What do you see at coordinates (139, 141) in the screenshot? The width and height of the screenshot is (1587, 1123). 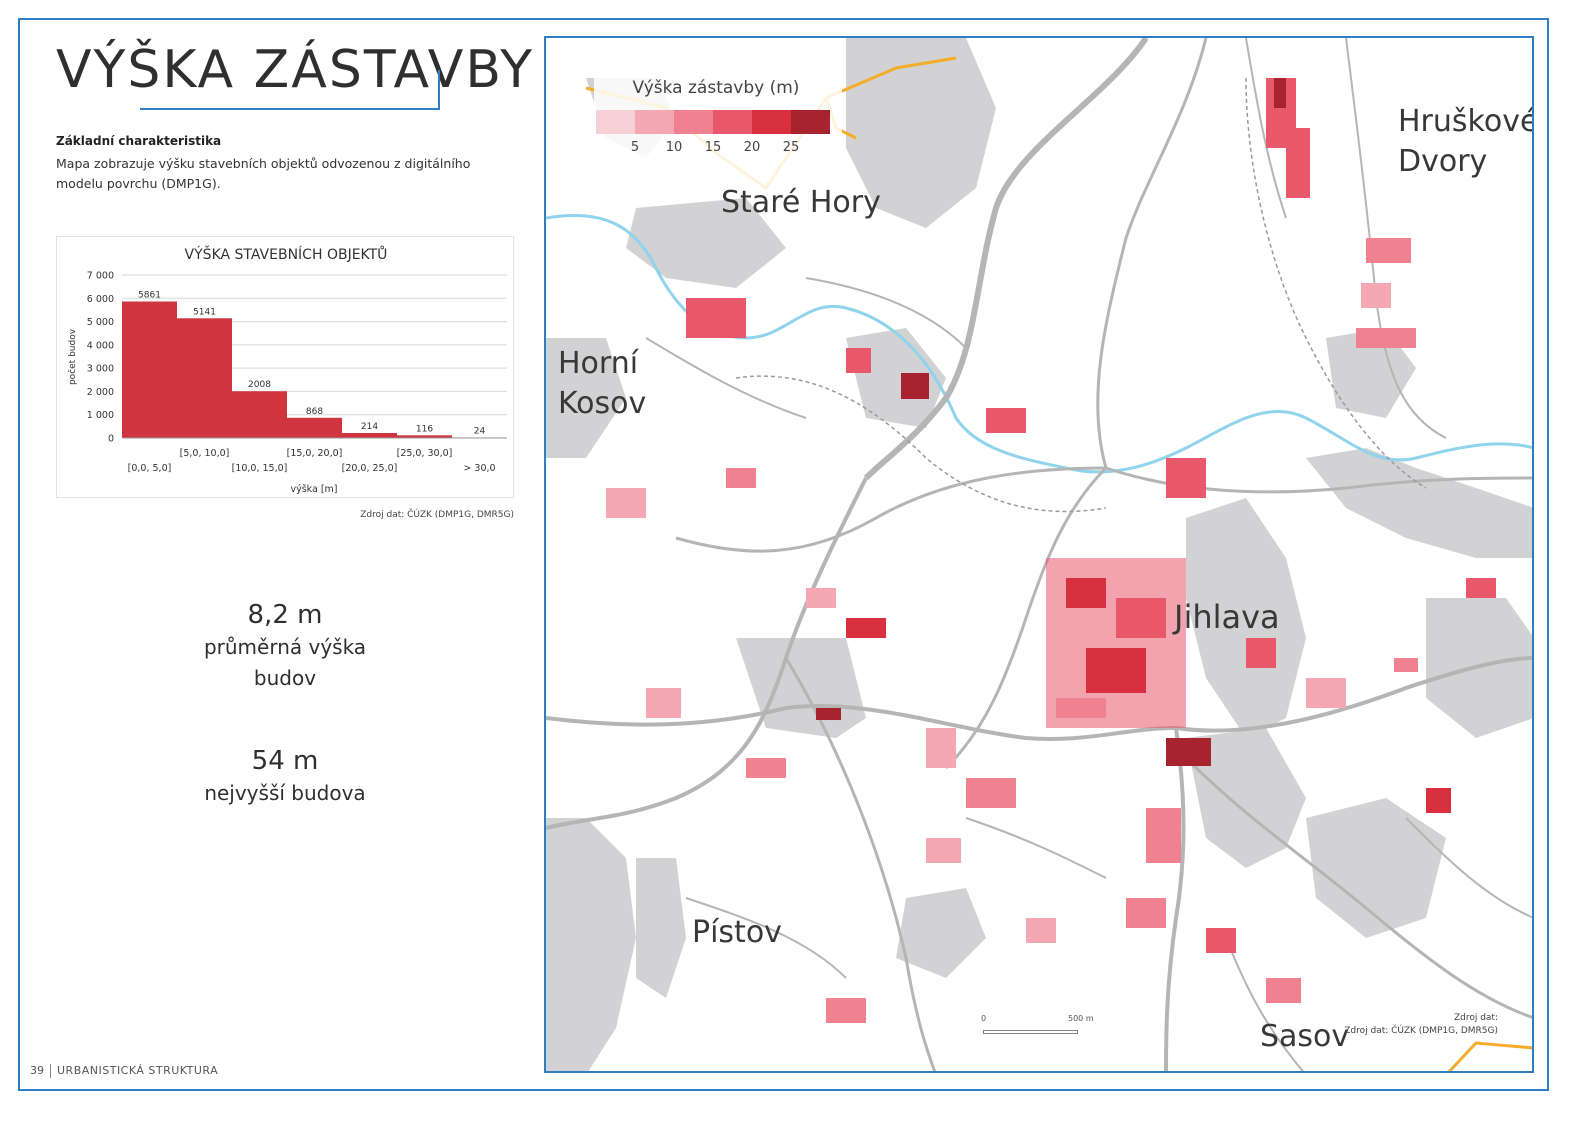 I see `characteristics-heading: Základní charakteristika` at bounding box center [139, 141].